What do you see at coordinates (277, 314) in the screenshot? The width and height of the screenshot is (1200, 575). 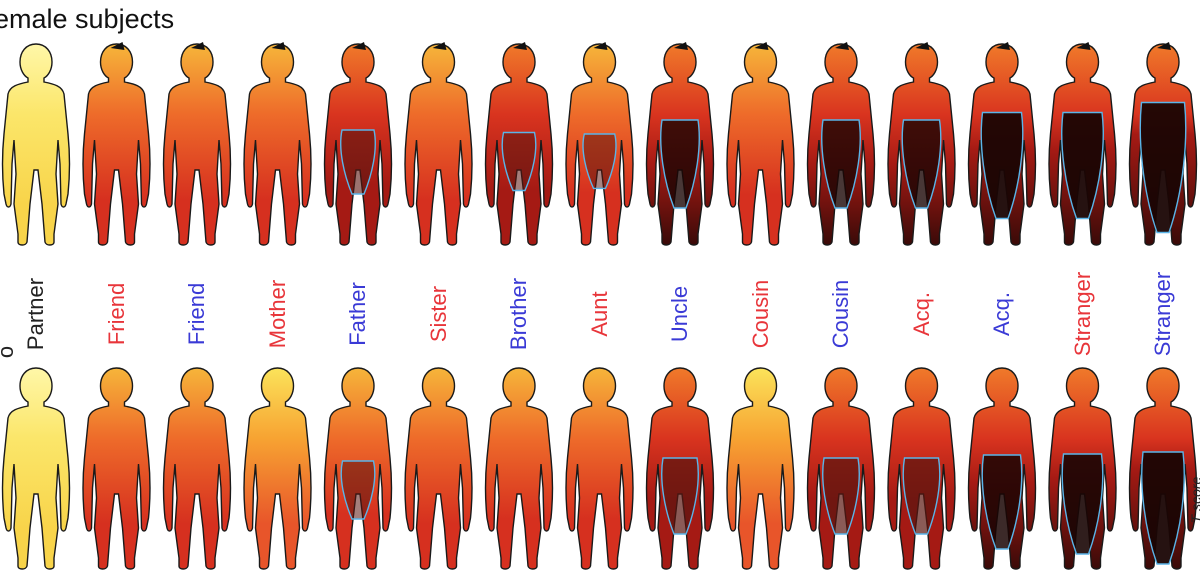 I see `relation-label-3: Mother` at bounding box center [277, 314].